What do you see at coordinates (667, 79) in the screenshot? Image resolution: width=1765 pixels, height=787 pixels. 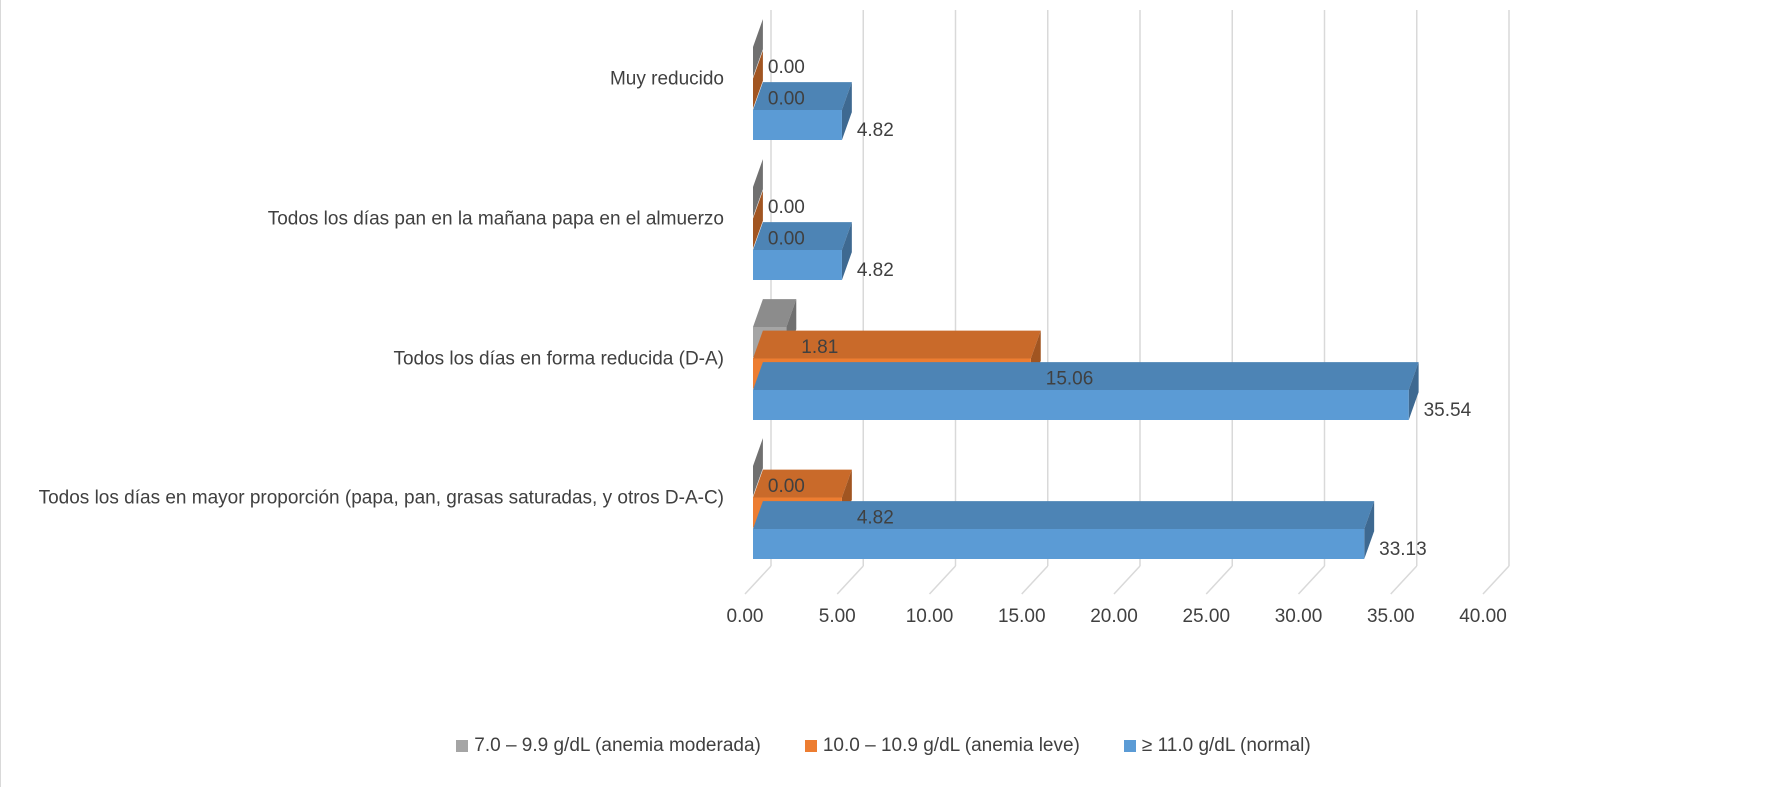 I see `category-label: Muy reducido` at bounding box center [667, 79].